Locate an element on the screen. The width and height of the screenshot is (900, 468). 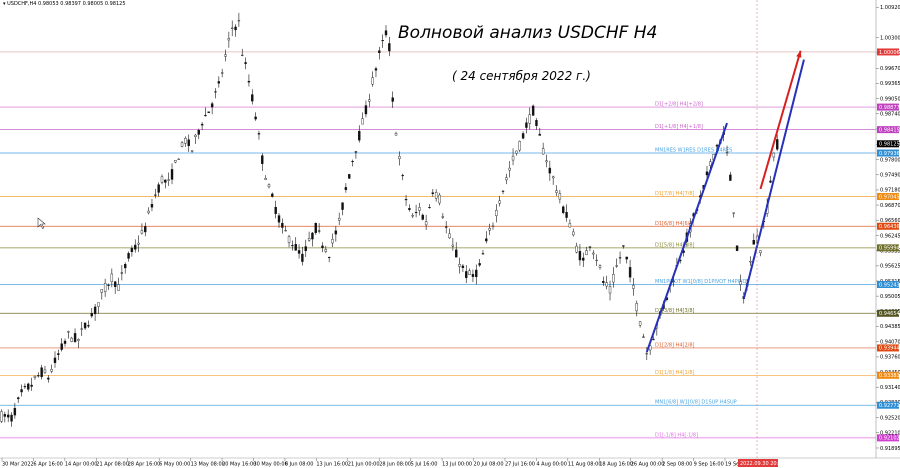
collapse-arrow-icon: ▾ is located at coordinates (4, 4).